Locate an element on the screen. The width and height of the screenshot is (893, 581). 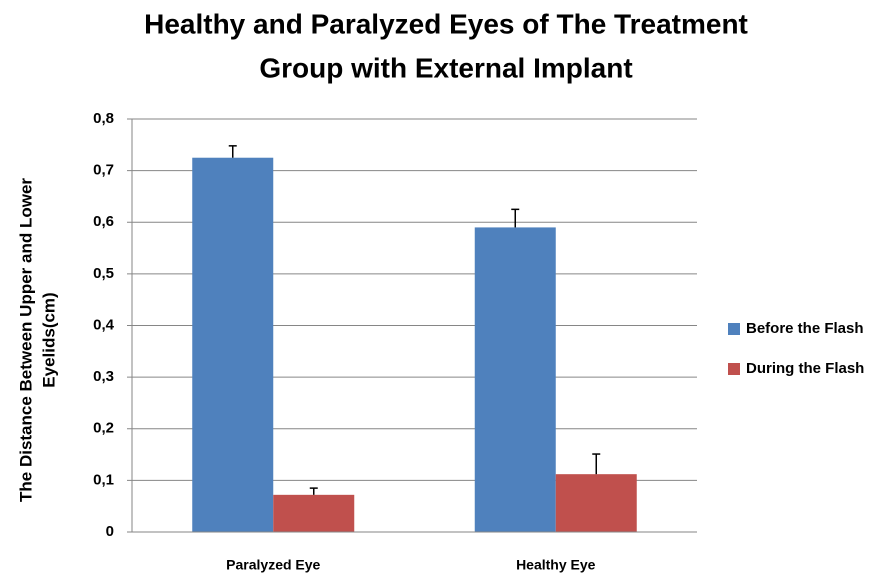
y-tick-label: 0,5 is located at coordinates (103, 273).